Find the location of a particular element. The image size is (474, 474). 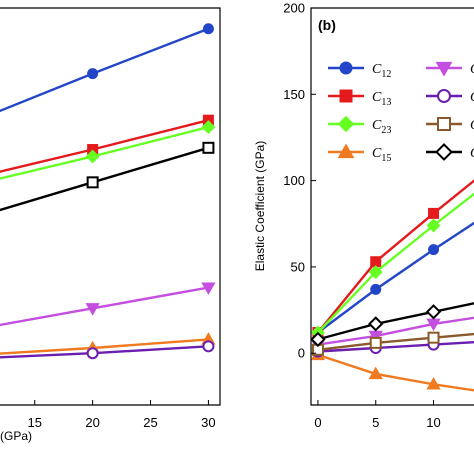

legend-label-6: C is located at coordinates (472, 125).